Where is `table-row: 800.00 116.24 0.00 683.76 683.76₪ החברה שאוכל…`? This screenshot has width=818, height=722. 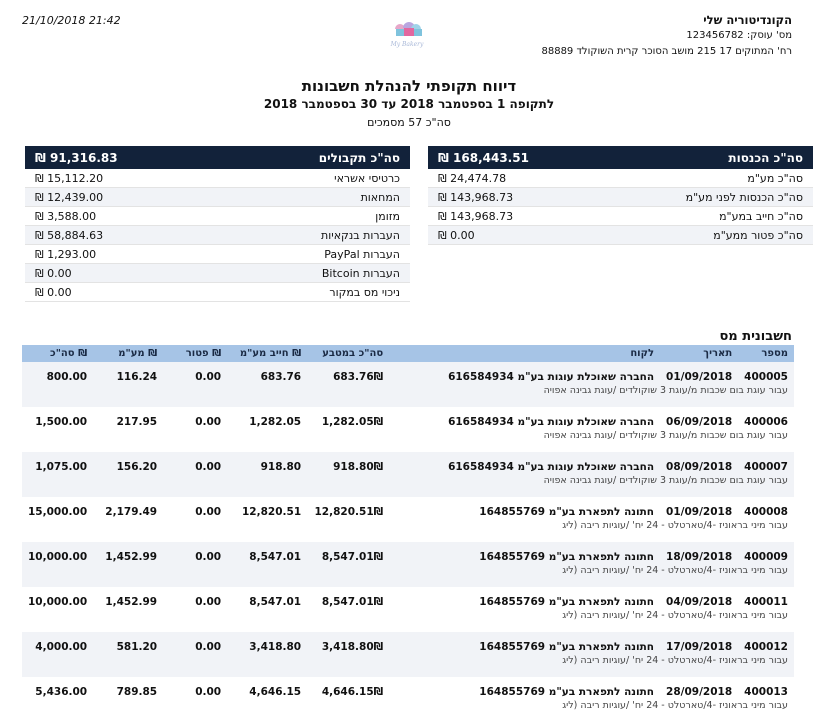 table-row: 800.00 116.24 0.00 683.76 683.76₪ החברה שאוכל… is located at coordinates (408, 373).